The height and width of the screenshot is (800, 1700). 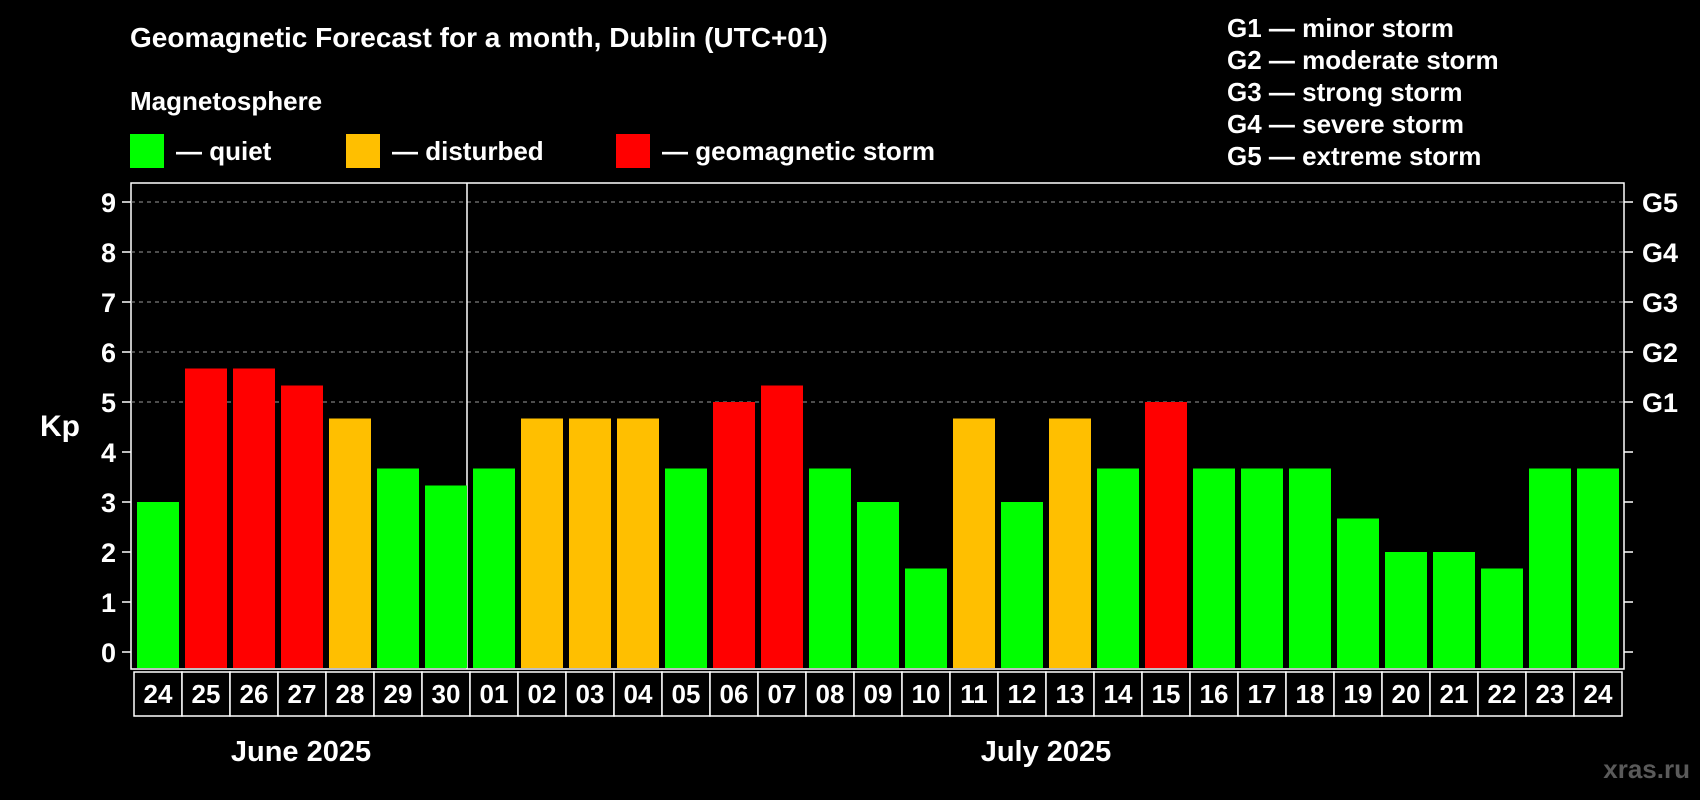 I want to click on y-axis-label: Kp, so click(x=60, y=426).